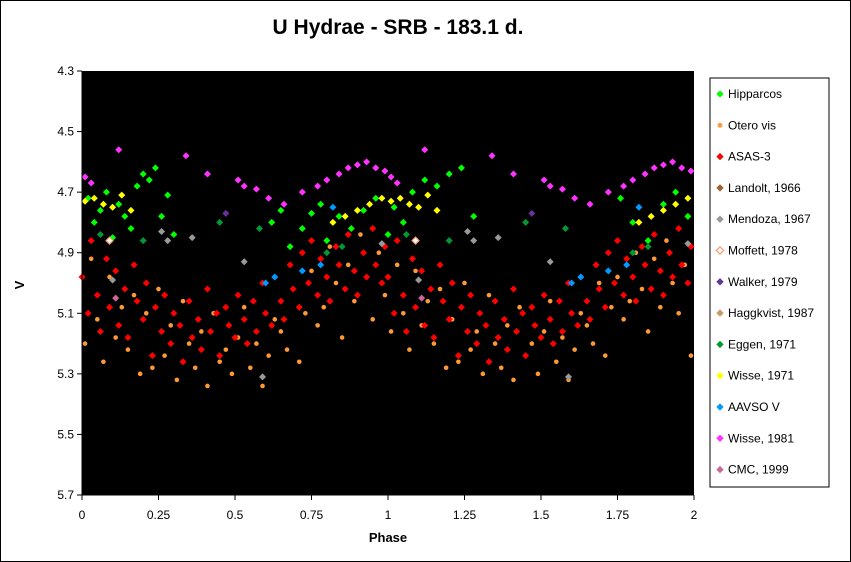 The width and height of the screenshot is (851, 562). I want to click on legend-item: AAVSO V, so click(748, 407).